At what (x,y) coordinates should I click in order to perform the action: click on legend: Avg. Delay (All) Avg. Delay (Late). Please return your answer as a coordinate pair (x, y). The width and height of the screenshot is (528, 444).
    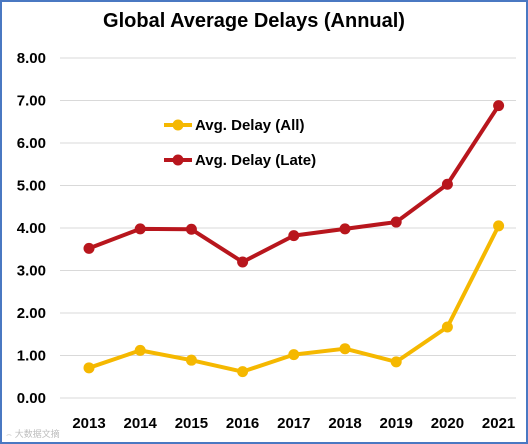
    Looking at the image, I should click on (240, 143).